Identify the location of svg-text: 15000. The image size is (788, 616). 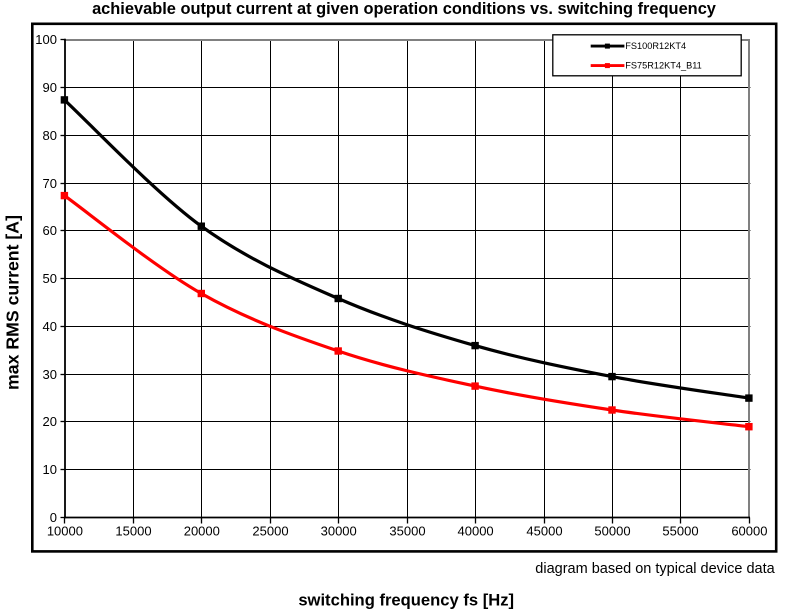
(133, 531).